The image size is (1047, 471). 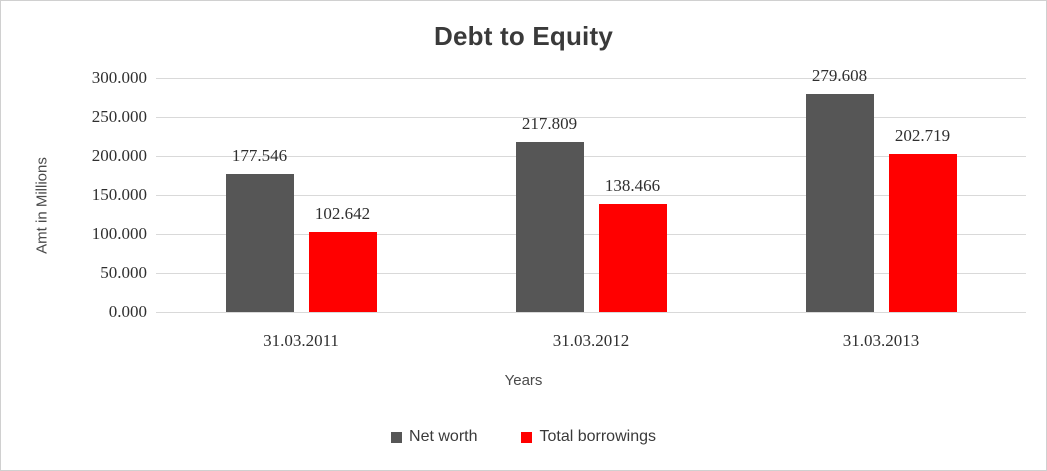 What do you see at coordinates (443, 436) in the screenshot?
I see `legend-label: Net worth` at bounding box center [443, 436].